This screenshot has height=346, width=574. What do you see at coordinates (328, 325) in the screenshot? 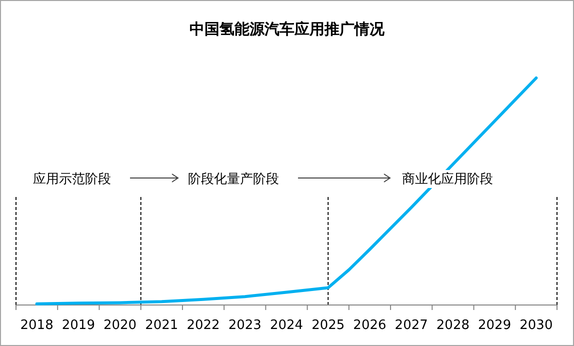
I see `x-tick-label: 2025` at bounding box center [328, 325].